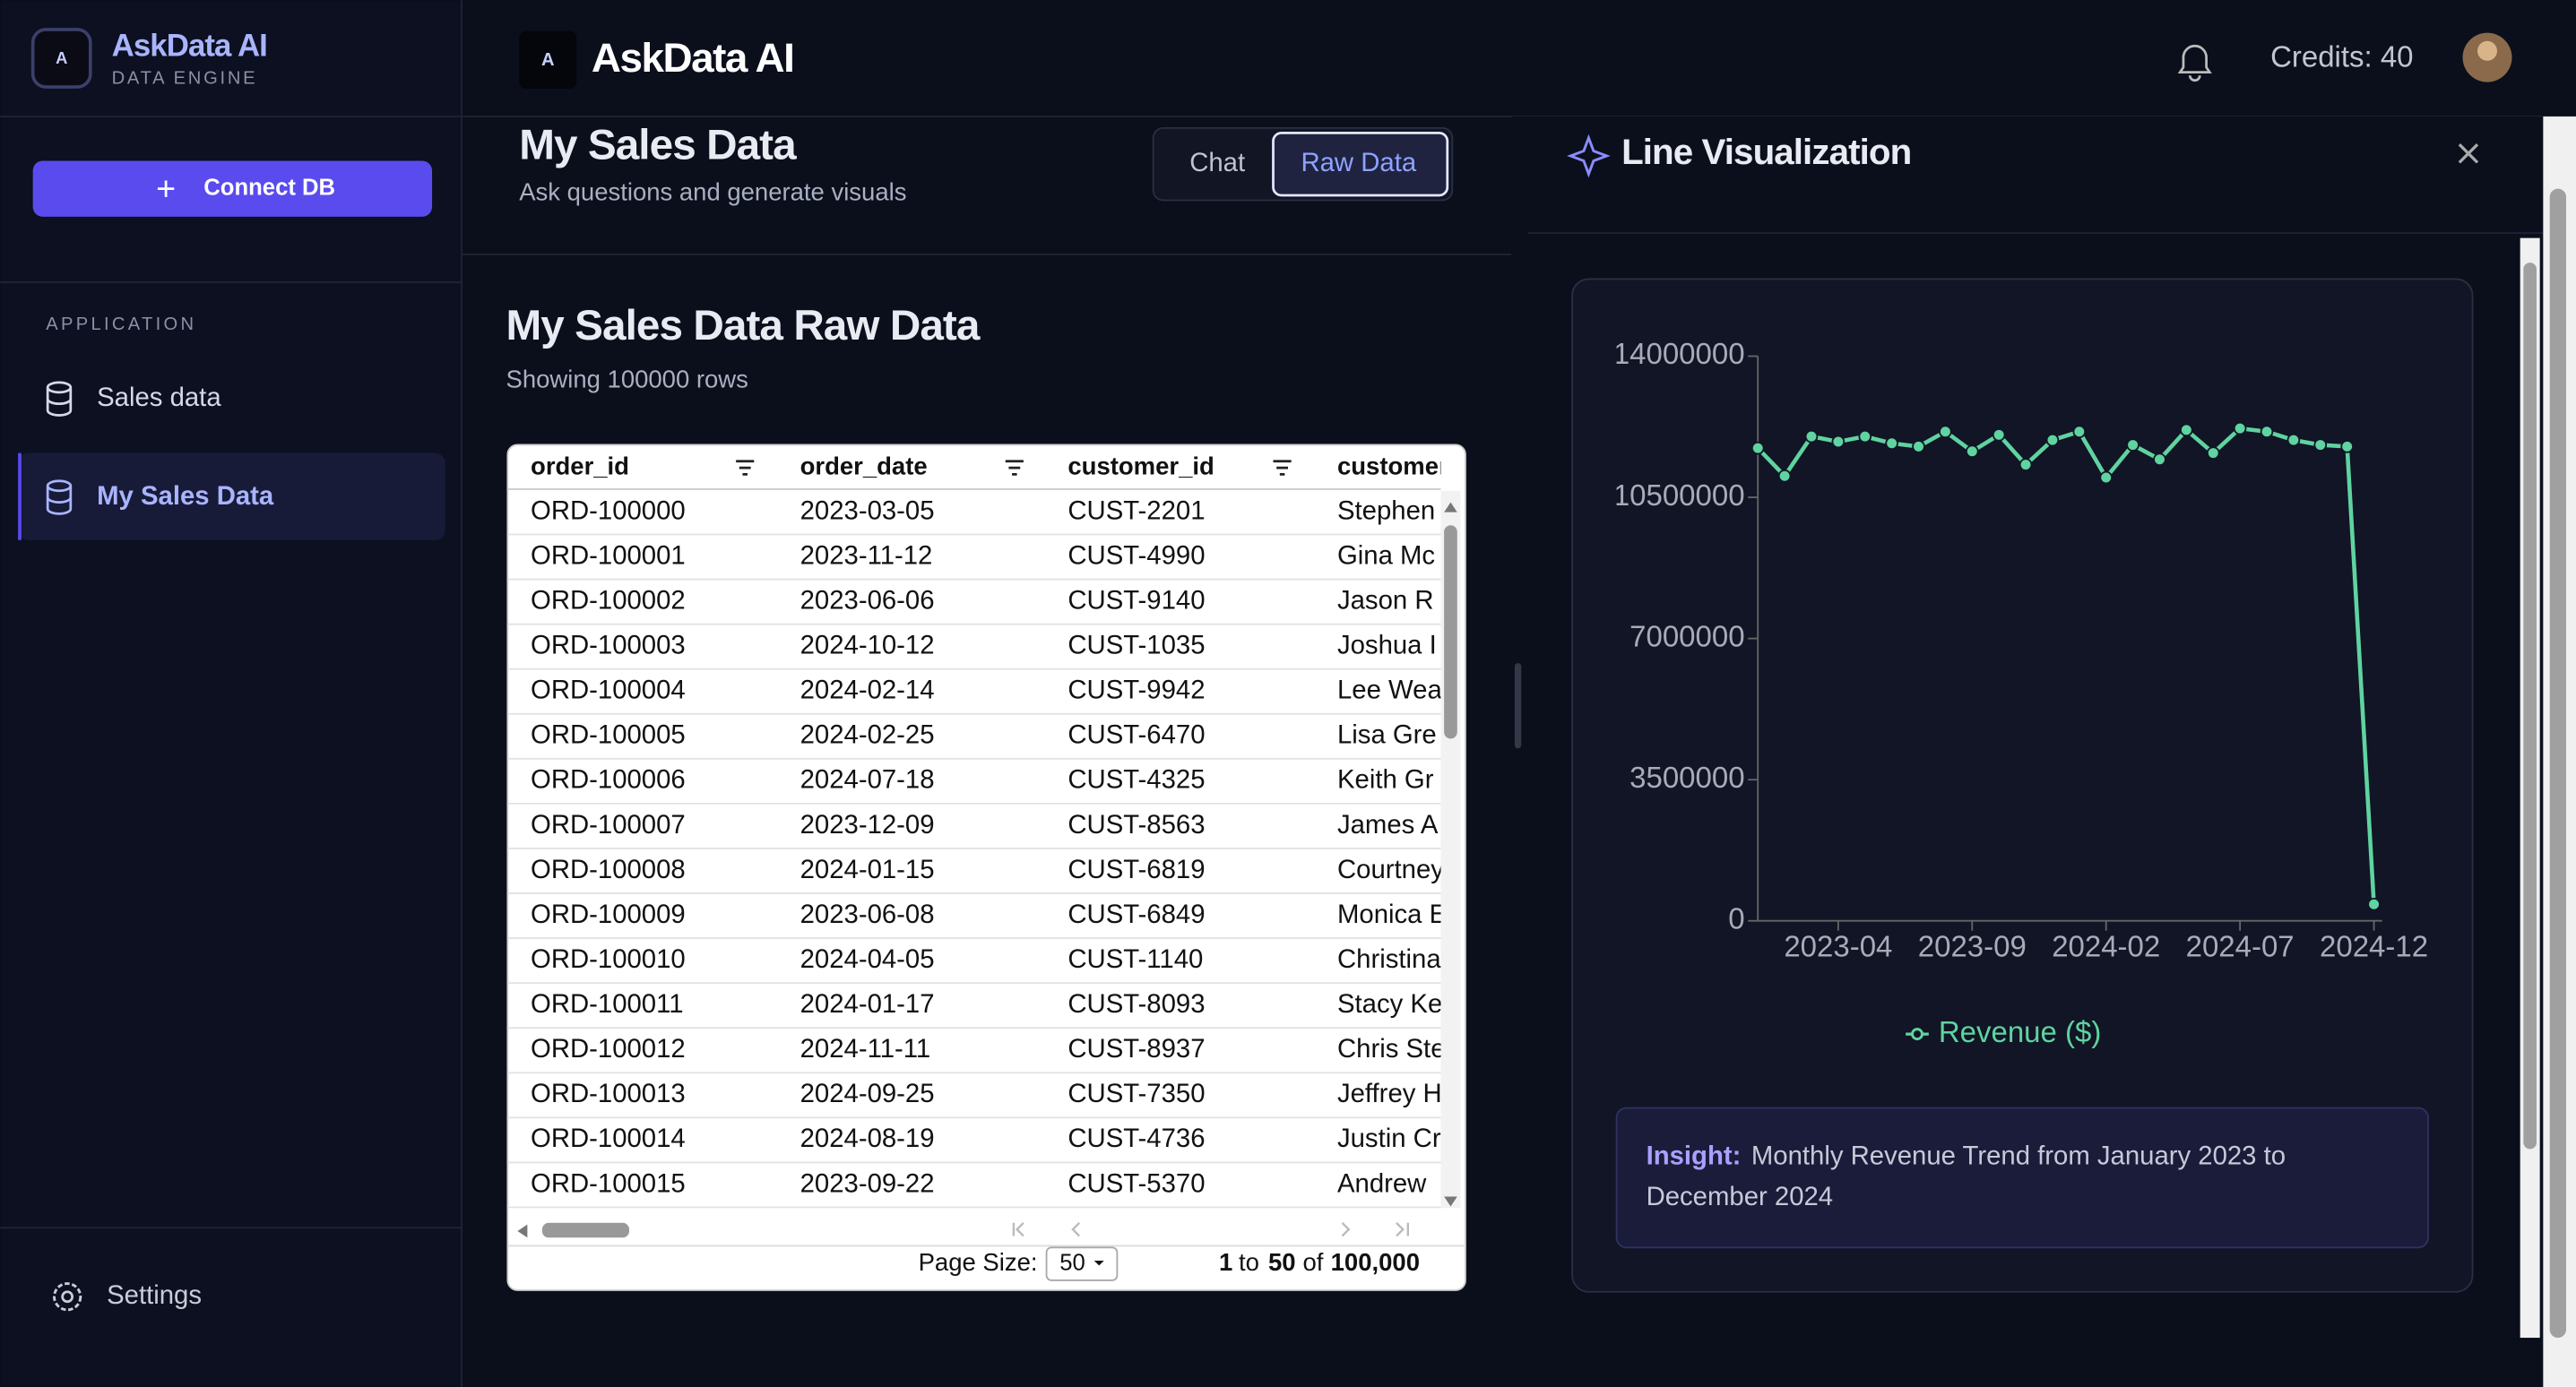  Describe the element at coordinates (1392, 914) in the screenshot. I see `table-cell: Monica E` at that location.